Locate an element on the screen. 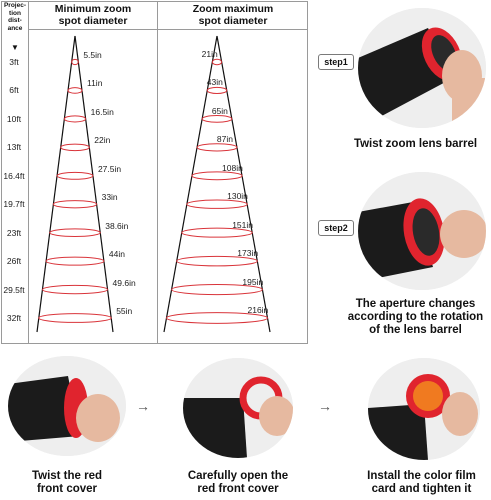 The height and width of the screenshot is (500, 491). max-diameter-value: 65in is located at coordinates (219, 110).